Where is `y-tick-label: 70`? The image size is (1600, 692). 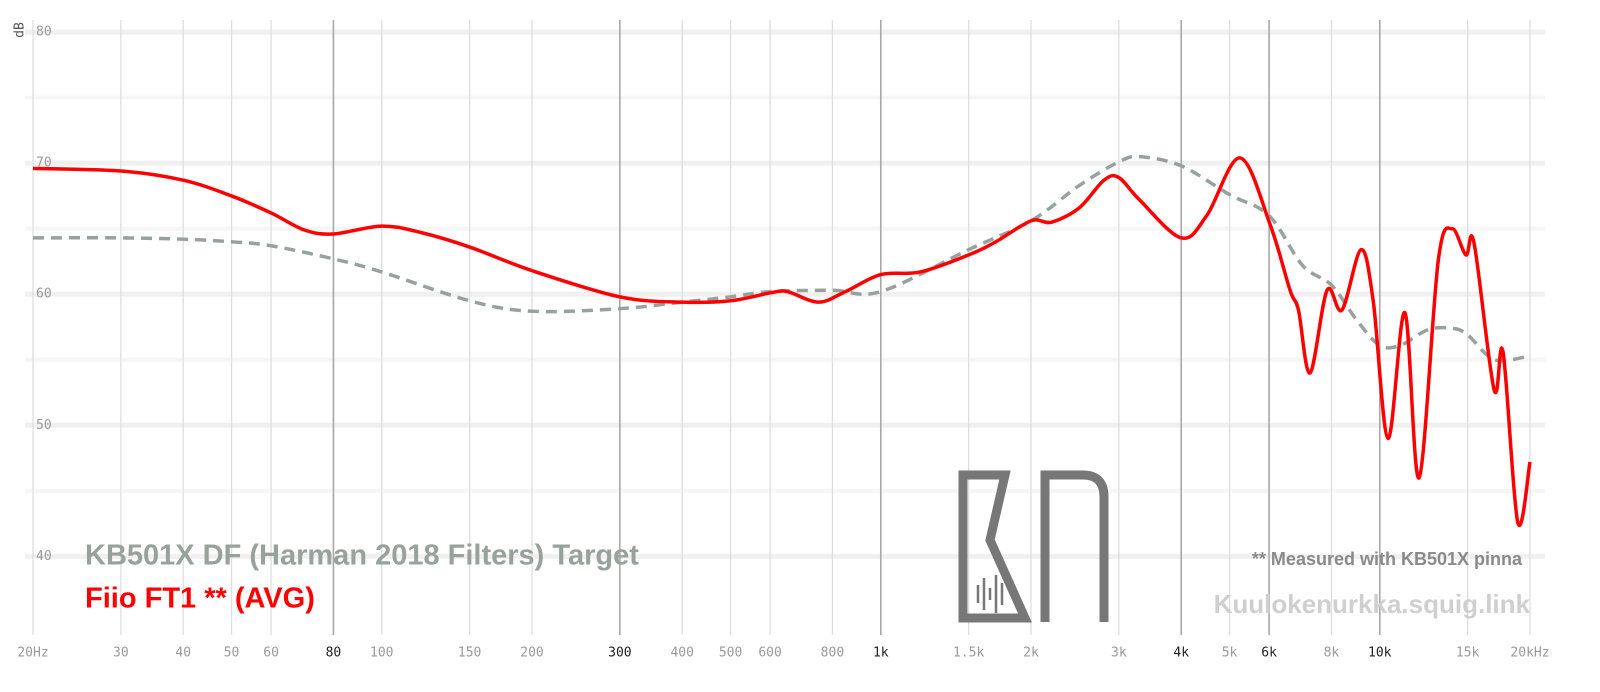 y-tick-label: 70 is located at coordinates (44, 163).